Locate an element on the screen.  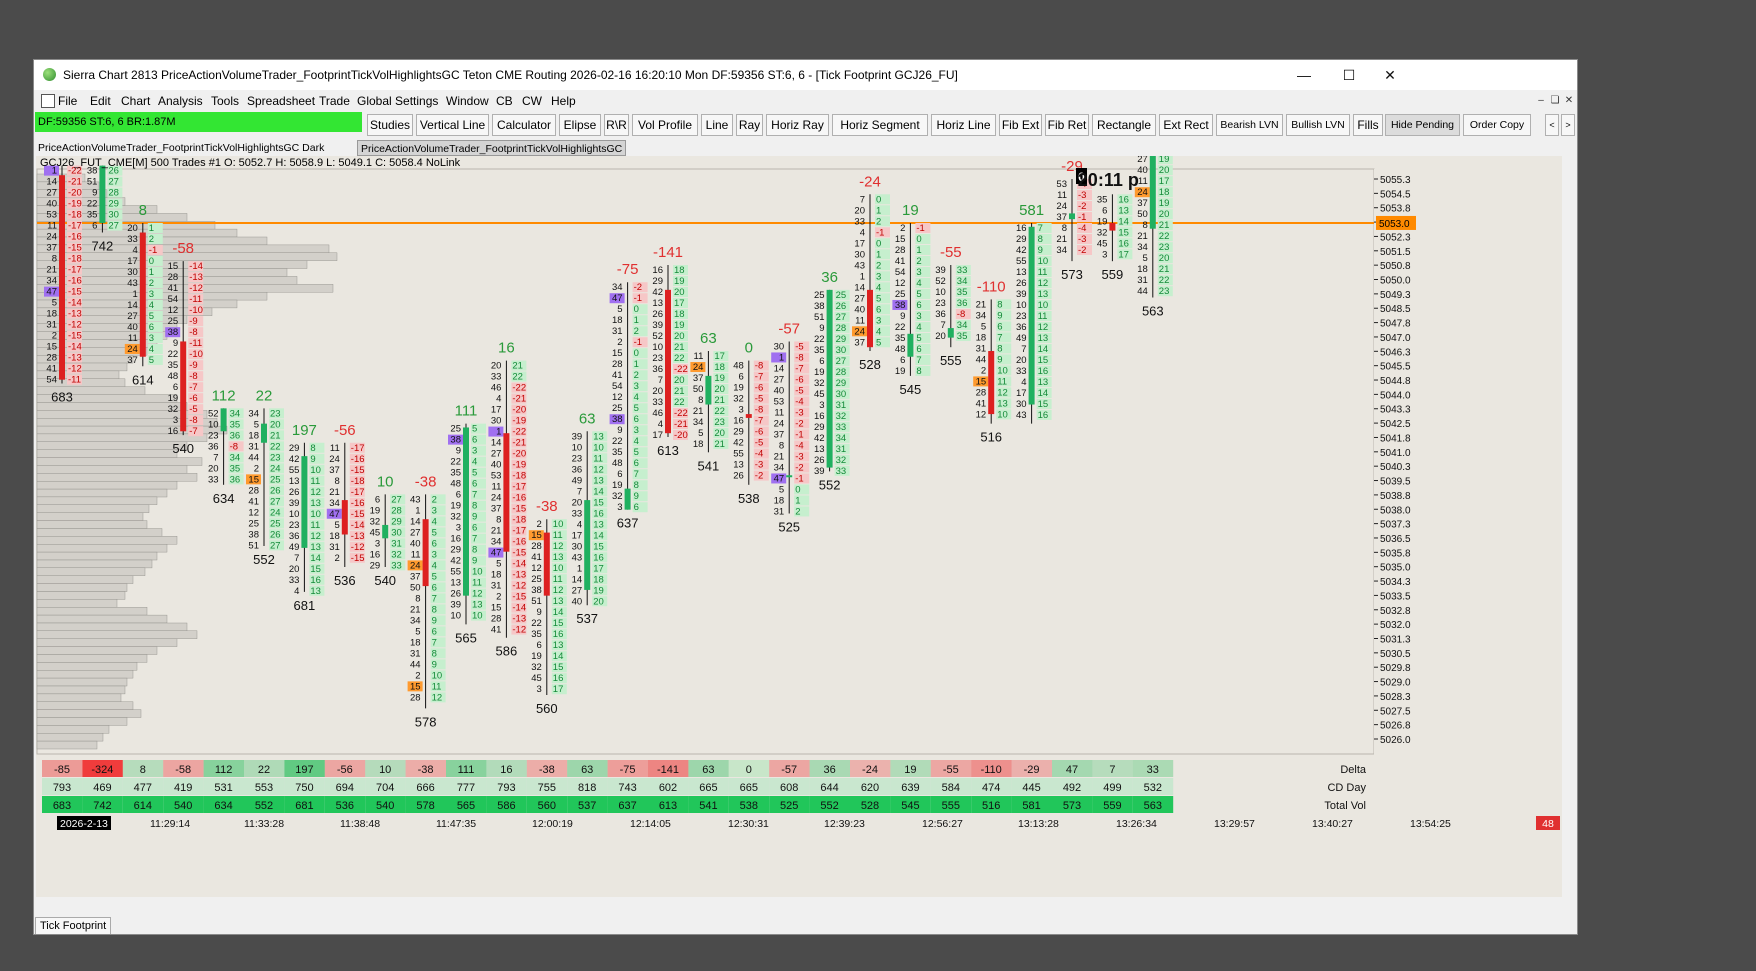
footprint-ask-value: -17 is located at coordinates (358, 448).